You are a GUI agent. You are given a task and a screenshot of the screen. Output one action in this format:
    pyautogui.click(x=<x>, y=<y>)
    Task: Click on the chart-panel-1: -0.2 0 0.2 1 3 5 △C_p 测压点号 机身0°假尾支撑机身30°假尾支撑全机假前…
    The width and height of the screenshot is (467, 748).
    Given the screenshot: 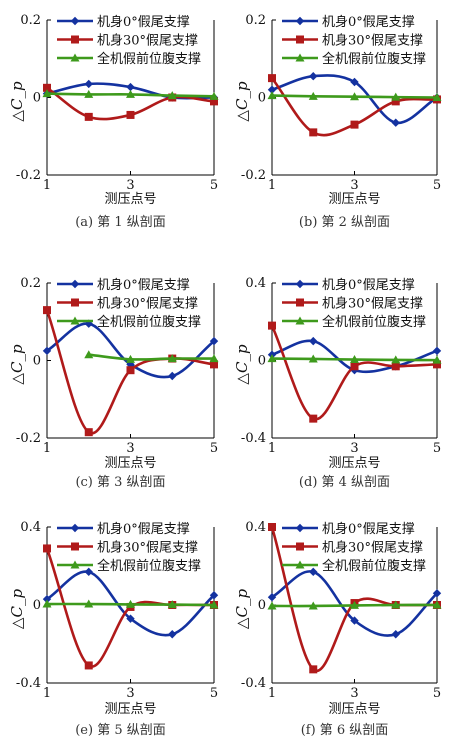 What is the action you would take?
    pyautogui.click(x=113, y=121)
    